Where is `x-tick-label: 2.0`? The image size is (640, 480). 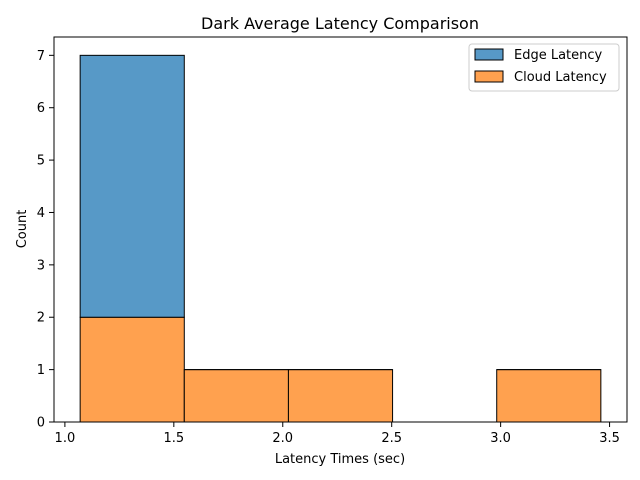 x-tick-label: 2.0 is located at coordinates (282, 438).